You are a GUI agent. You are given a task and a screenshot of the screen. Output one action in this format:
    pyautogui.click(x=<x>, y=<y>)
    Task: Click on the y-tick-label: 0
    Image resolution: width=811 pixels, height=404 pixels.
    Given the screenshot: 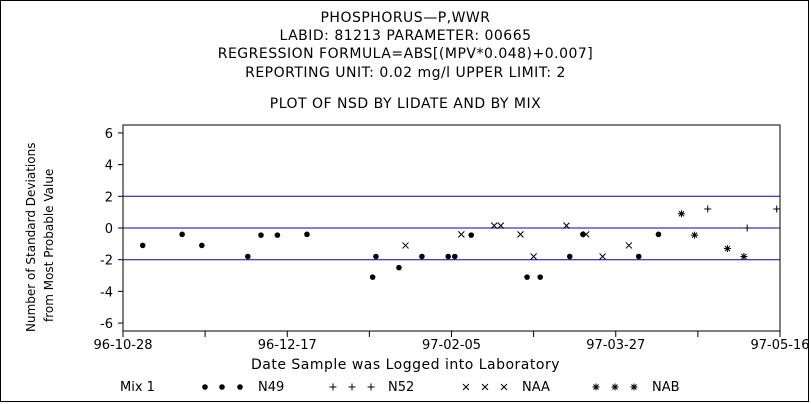 What is the action you would take?
    pyautogui.click(x=109, y=229)
    